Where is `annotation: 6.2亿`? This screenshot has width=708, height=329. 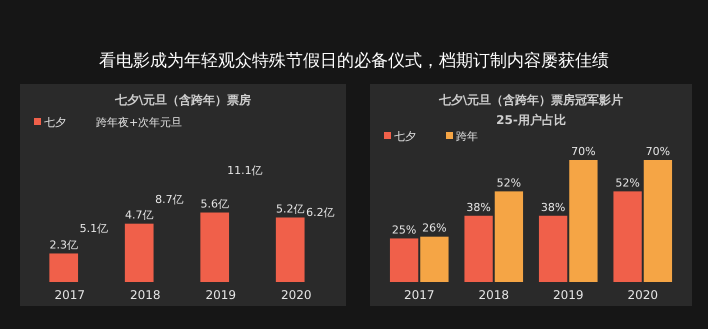
annotation: 6.2亿 is located at coordinates (320, 212).